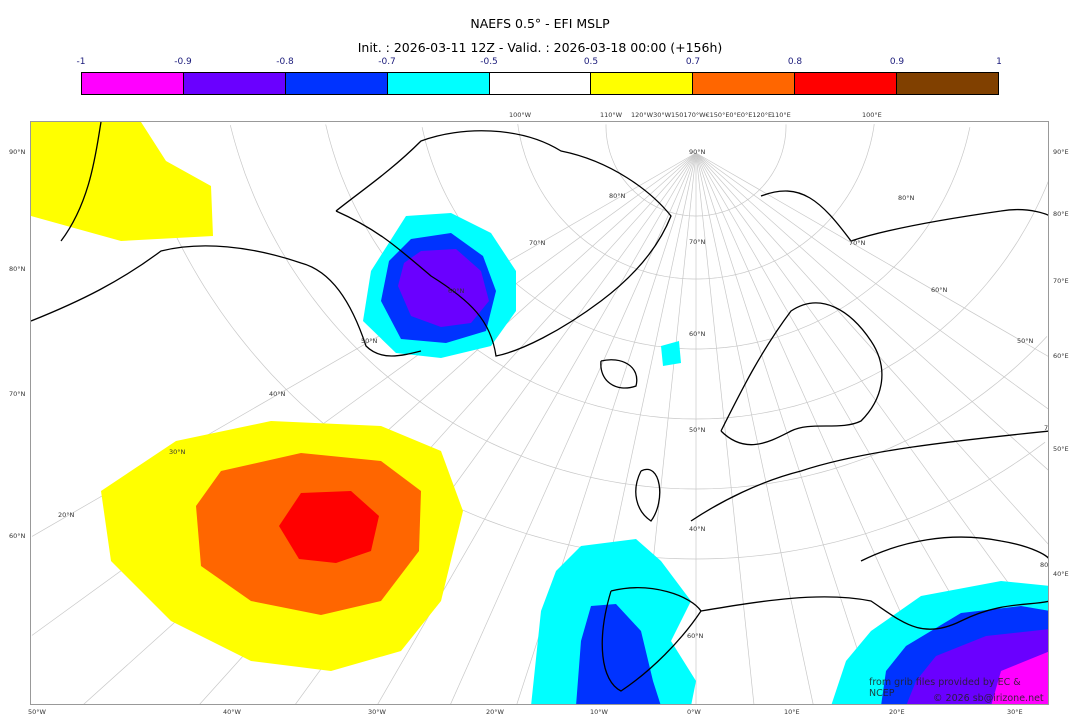 Image resolution: width=1080 pixels, height=718 pixels. What do you see at coordinates (17, 269) in the screenshot?
I see `left-lat-label: 80°N` at bounding box center [17, 269].